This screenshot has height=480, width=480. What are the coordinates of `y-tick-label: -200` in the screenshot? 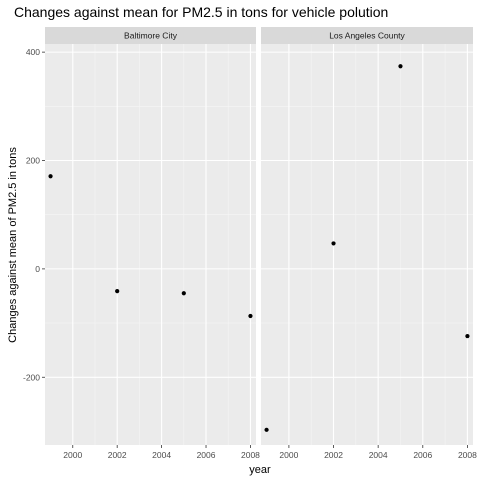 It's located at (31, 377).